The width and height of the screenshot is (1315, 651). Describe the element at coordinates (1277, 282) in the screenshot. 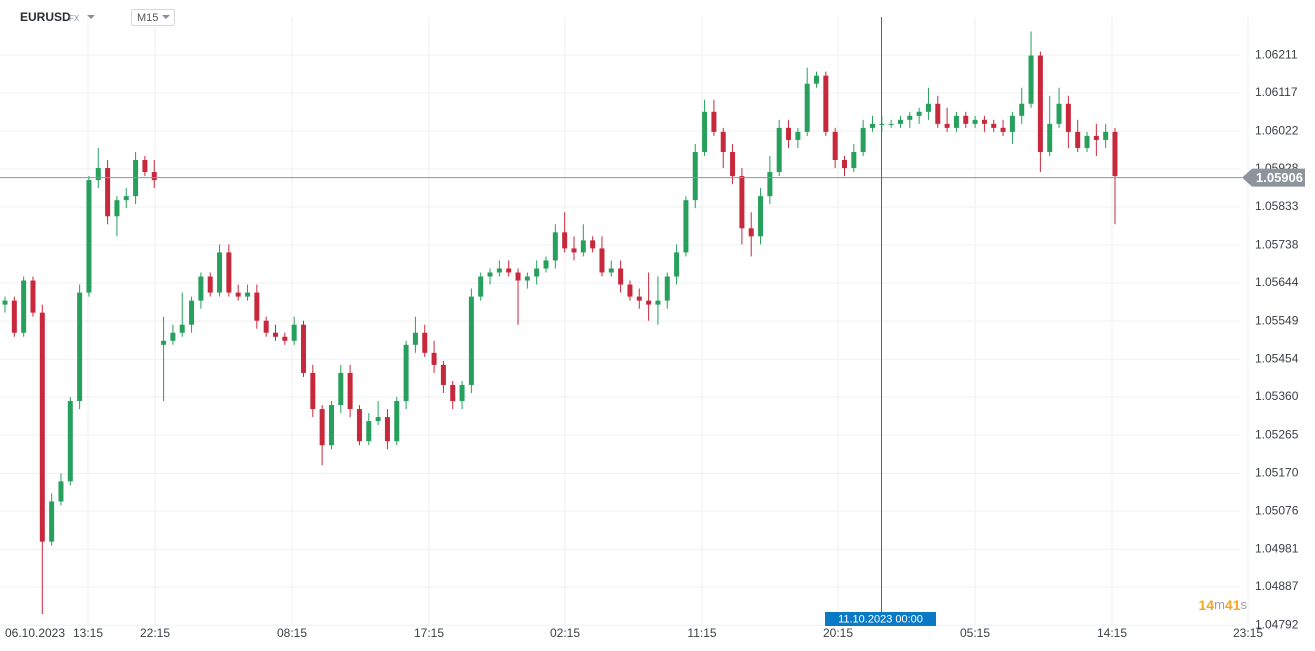

I see `y-tick-label: 1.05644` at that location.